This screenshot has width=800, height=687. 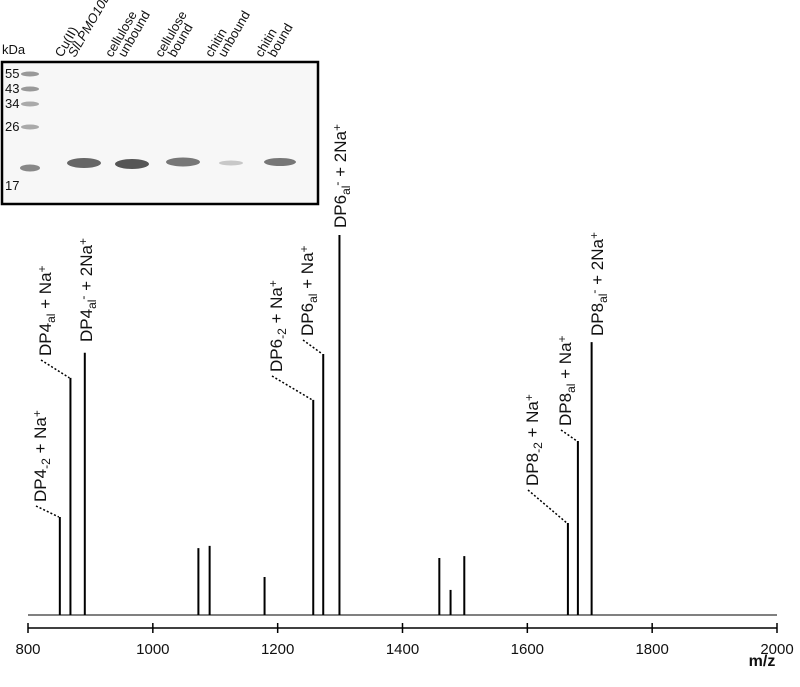 What do you see at coordinates (402, 649) in the screenshot?
I see `x-tick-label: 1400` at bounding box center [402, 649].